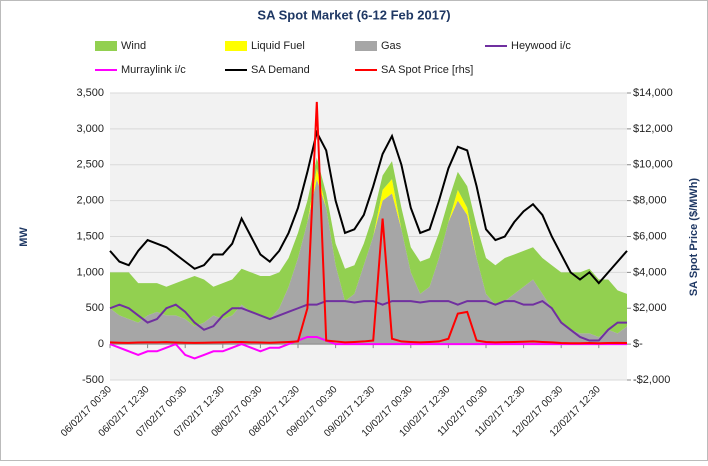  Describe the element at coordinates (280, 70) in the screenshot. I see `legend-label: SA Demand` at that location.